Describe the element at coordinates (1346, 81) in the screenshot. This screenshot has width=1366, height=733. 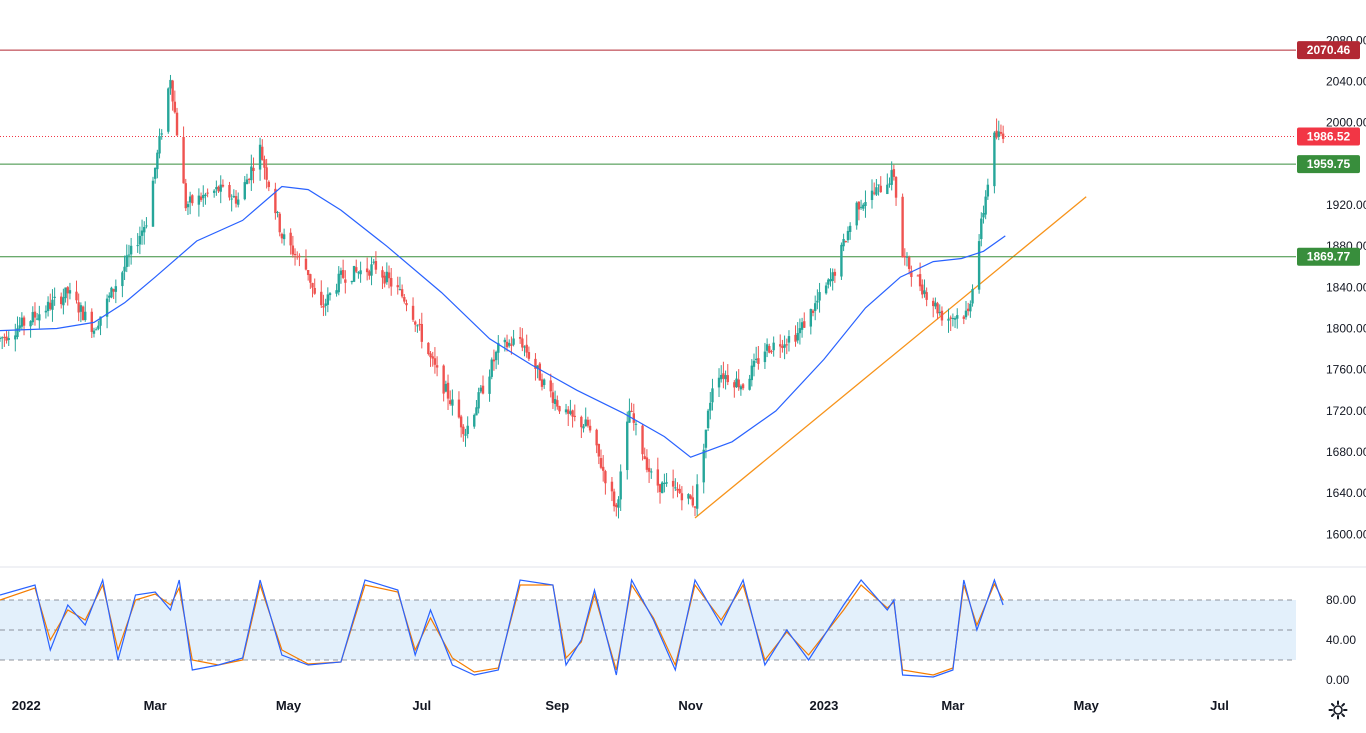
I see `price-tick-label: 2040.00` at that location.